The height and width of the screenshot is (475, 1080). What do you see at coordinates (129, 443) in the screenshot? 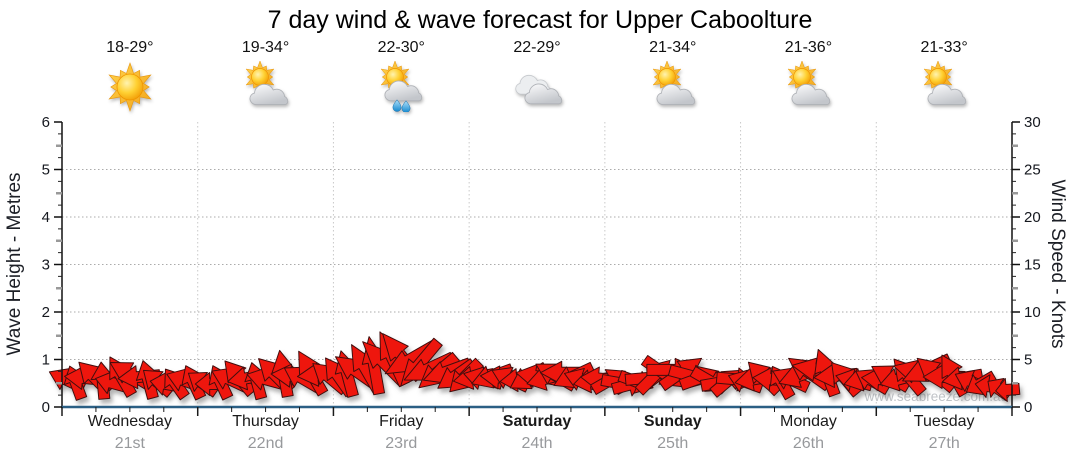
I see `date-label: 21st` at bounding box center [129, 443].